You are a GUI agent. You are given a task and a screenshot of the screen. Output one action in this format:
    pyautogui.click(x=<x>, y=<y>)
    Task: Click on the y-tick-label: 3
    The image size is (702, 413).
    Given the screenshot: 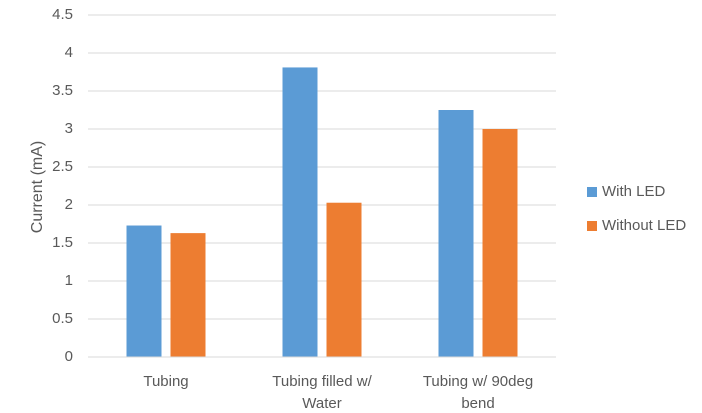 What is the action you would take?
    pyautogui.click(x=69, y=128)
    